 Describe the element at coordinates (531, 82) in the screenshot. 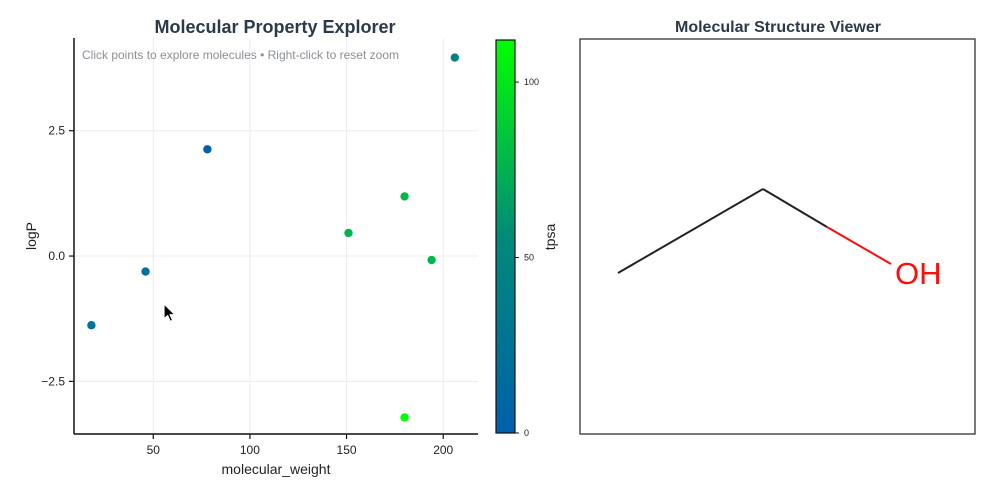

I see `colorbar-tick-label: 100` at that location.